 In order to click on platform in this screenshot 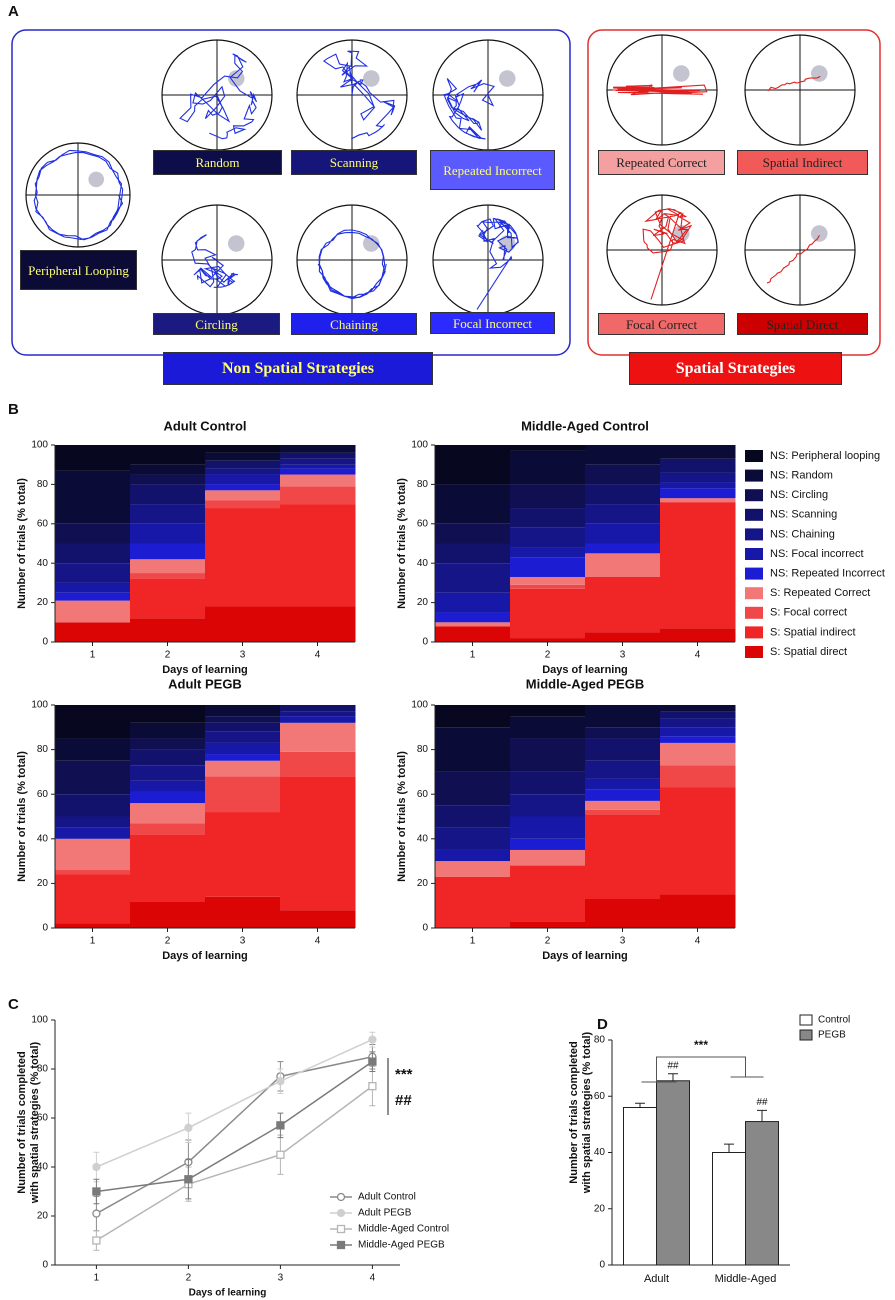, I will do `click(96, 179)`.